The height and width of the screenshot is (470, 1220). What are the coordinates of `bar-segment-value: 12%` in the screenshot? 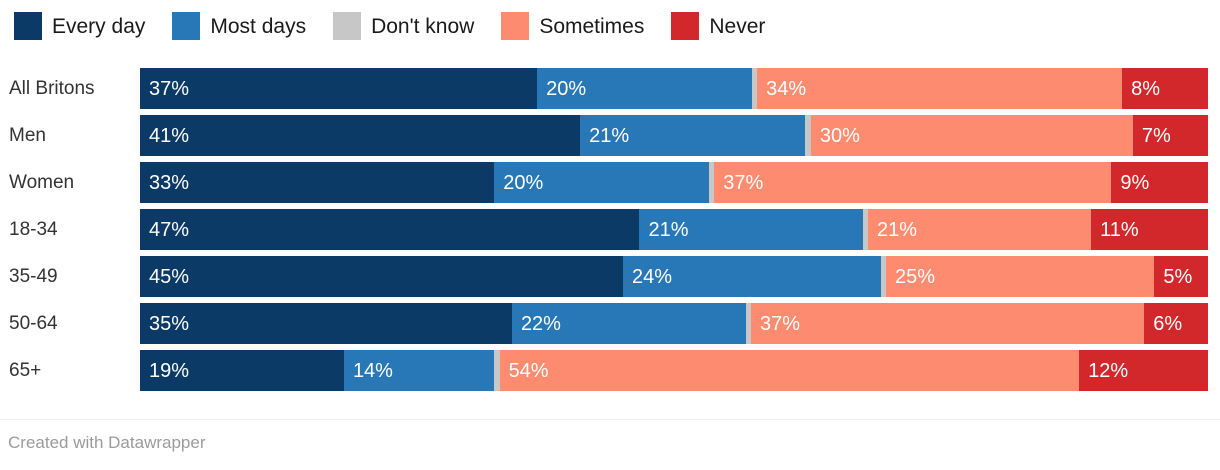 It's located at (1108, 370).